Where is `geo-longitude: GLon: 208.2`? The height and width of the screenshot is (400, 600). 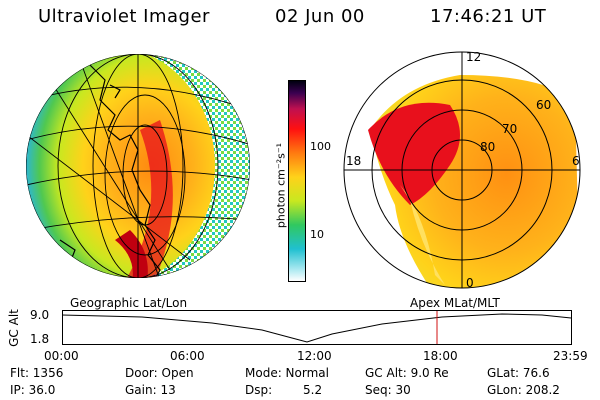
geo-longitude: GLon: 208.2 is located at coordinates (523, 390).